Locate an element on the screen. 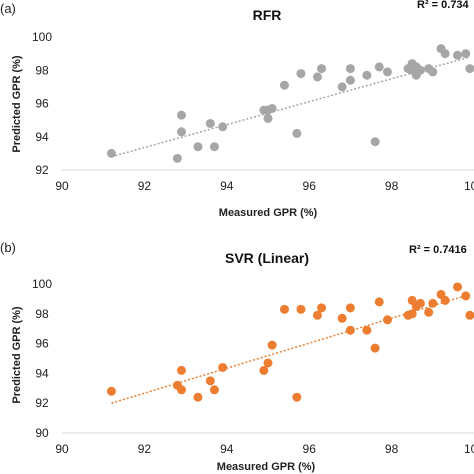  y-tick-labels-a: 92 94 96 98 100 is located at coordinates (42, 103).